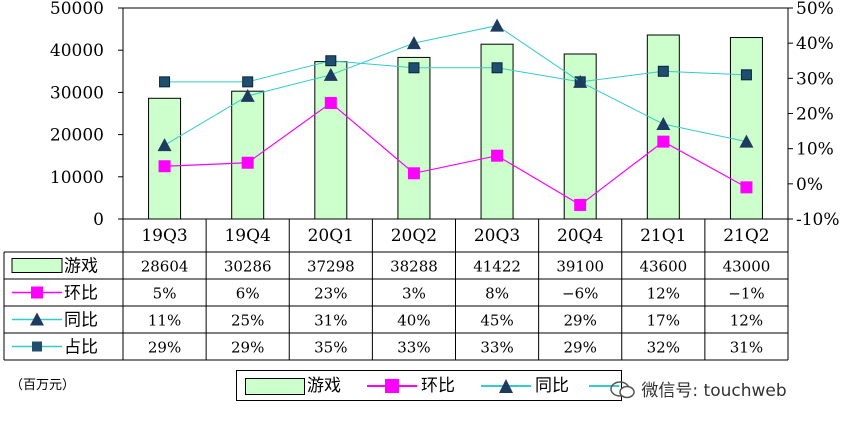  Describe the element at coordinates (330, 294) in the screenshot. I see `table-cell: 23%` at that location.